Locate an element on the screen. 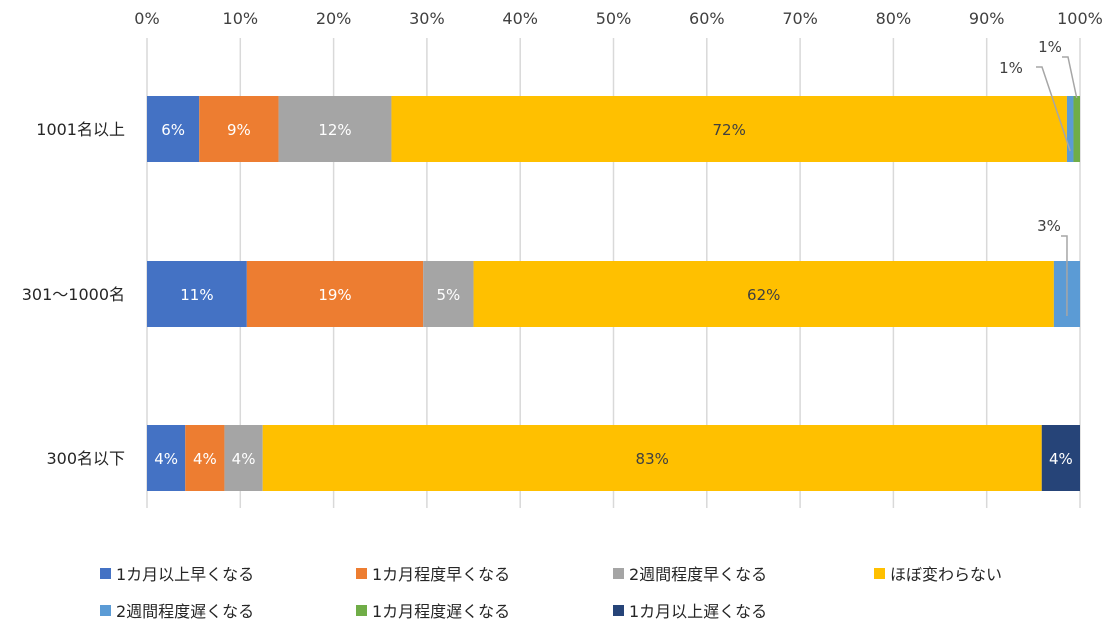 The width and height of the screenshot is (1113, 637). data-label: 5% is located at coordinates (448, 295).